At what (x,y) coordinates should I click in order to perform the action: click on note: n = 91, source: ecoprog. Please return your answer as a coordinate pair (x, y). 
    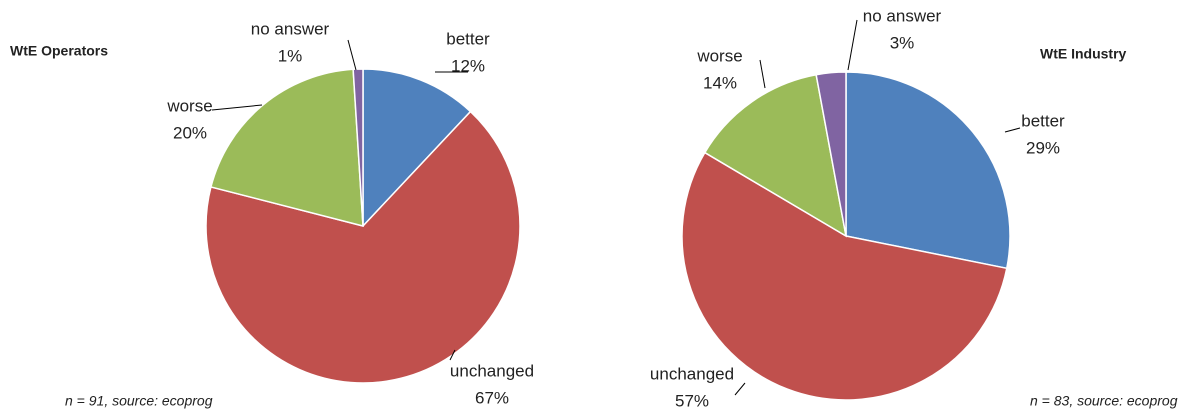
    Looking at the image, I should click on (139, 401).